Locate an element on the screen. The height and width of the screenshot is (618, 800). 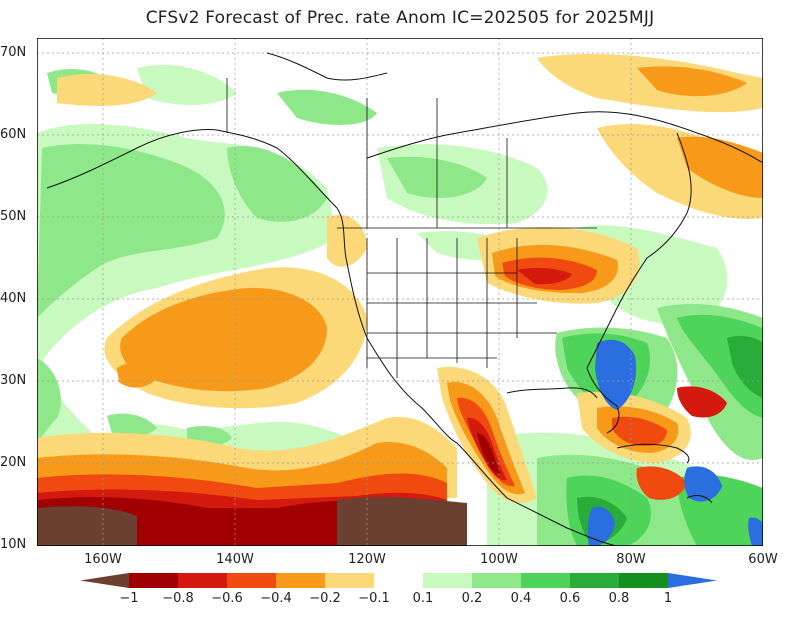
colorbar-label: −0.1 is located at coordinates (374, 598).